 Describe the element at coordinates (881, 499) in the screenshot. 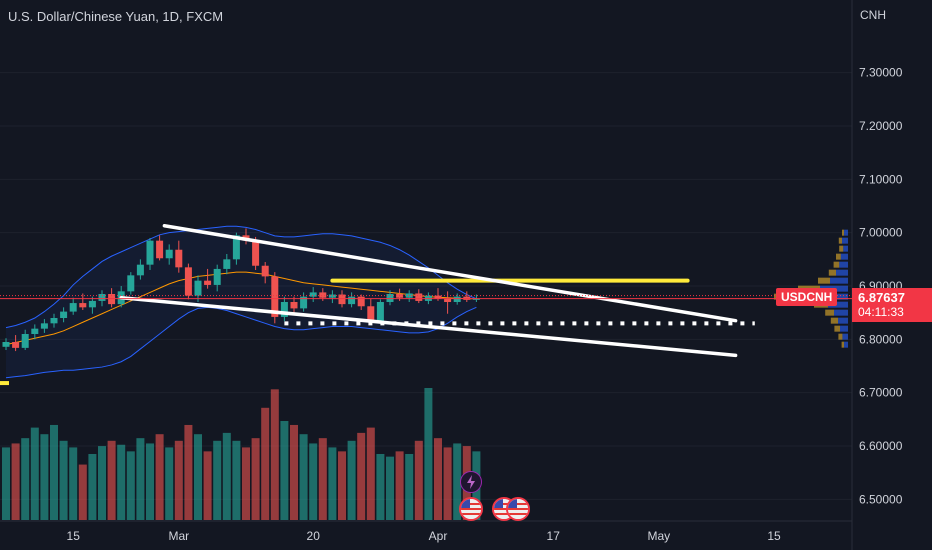

I see `y-tick-label: 6.50000` at that location.